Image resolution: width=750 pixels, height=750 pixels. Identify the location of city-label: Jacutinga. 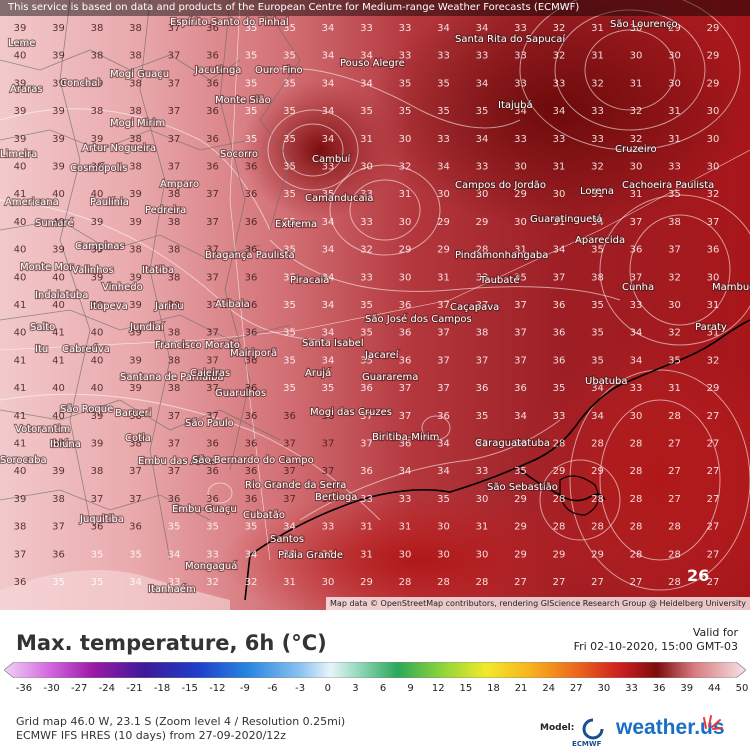
(218, 70).